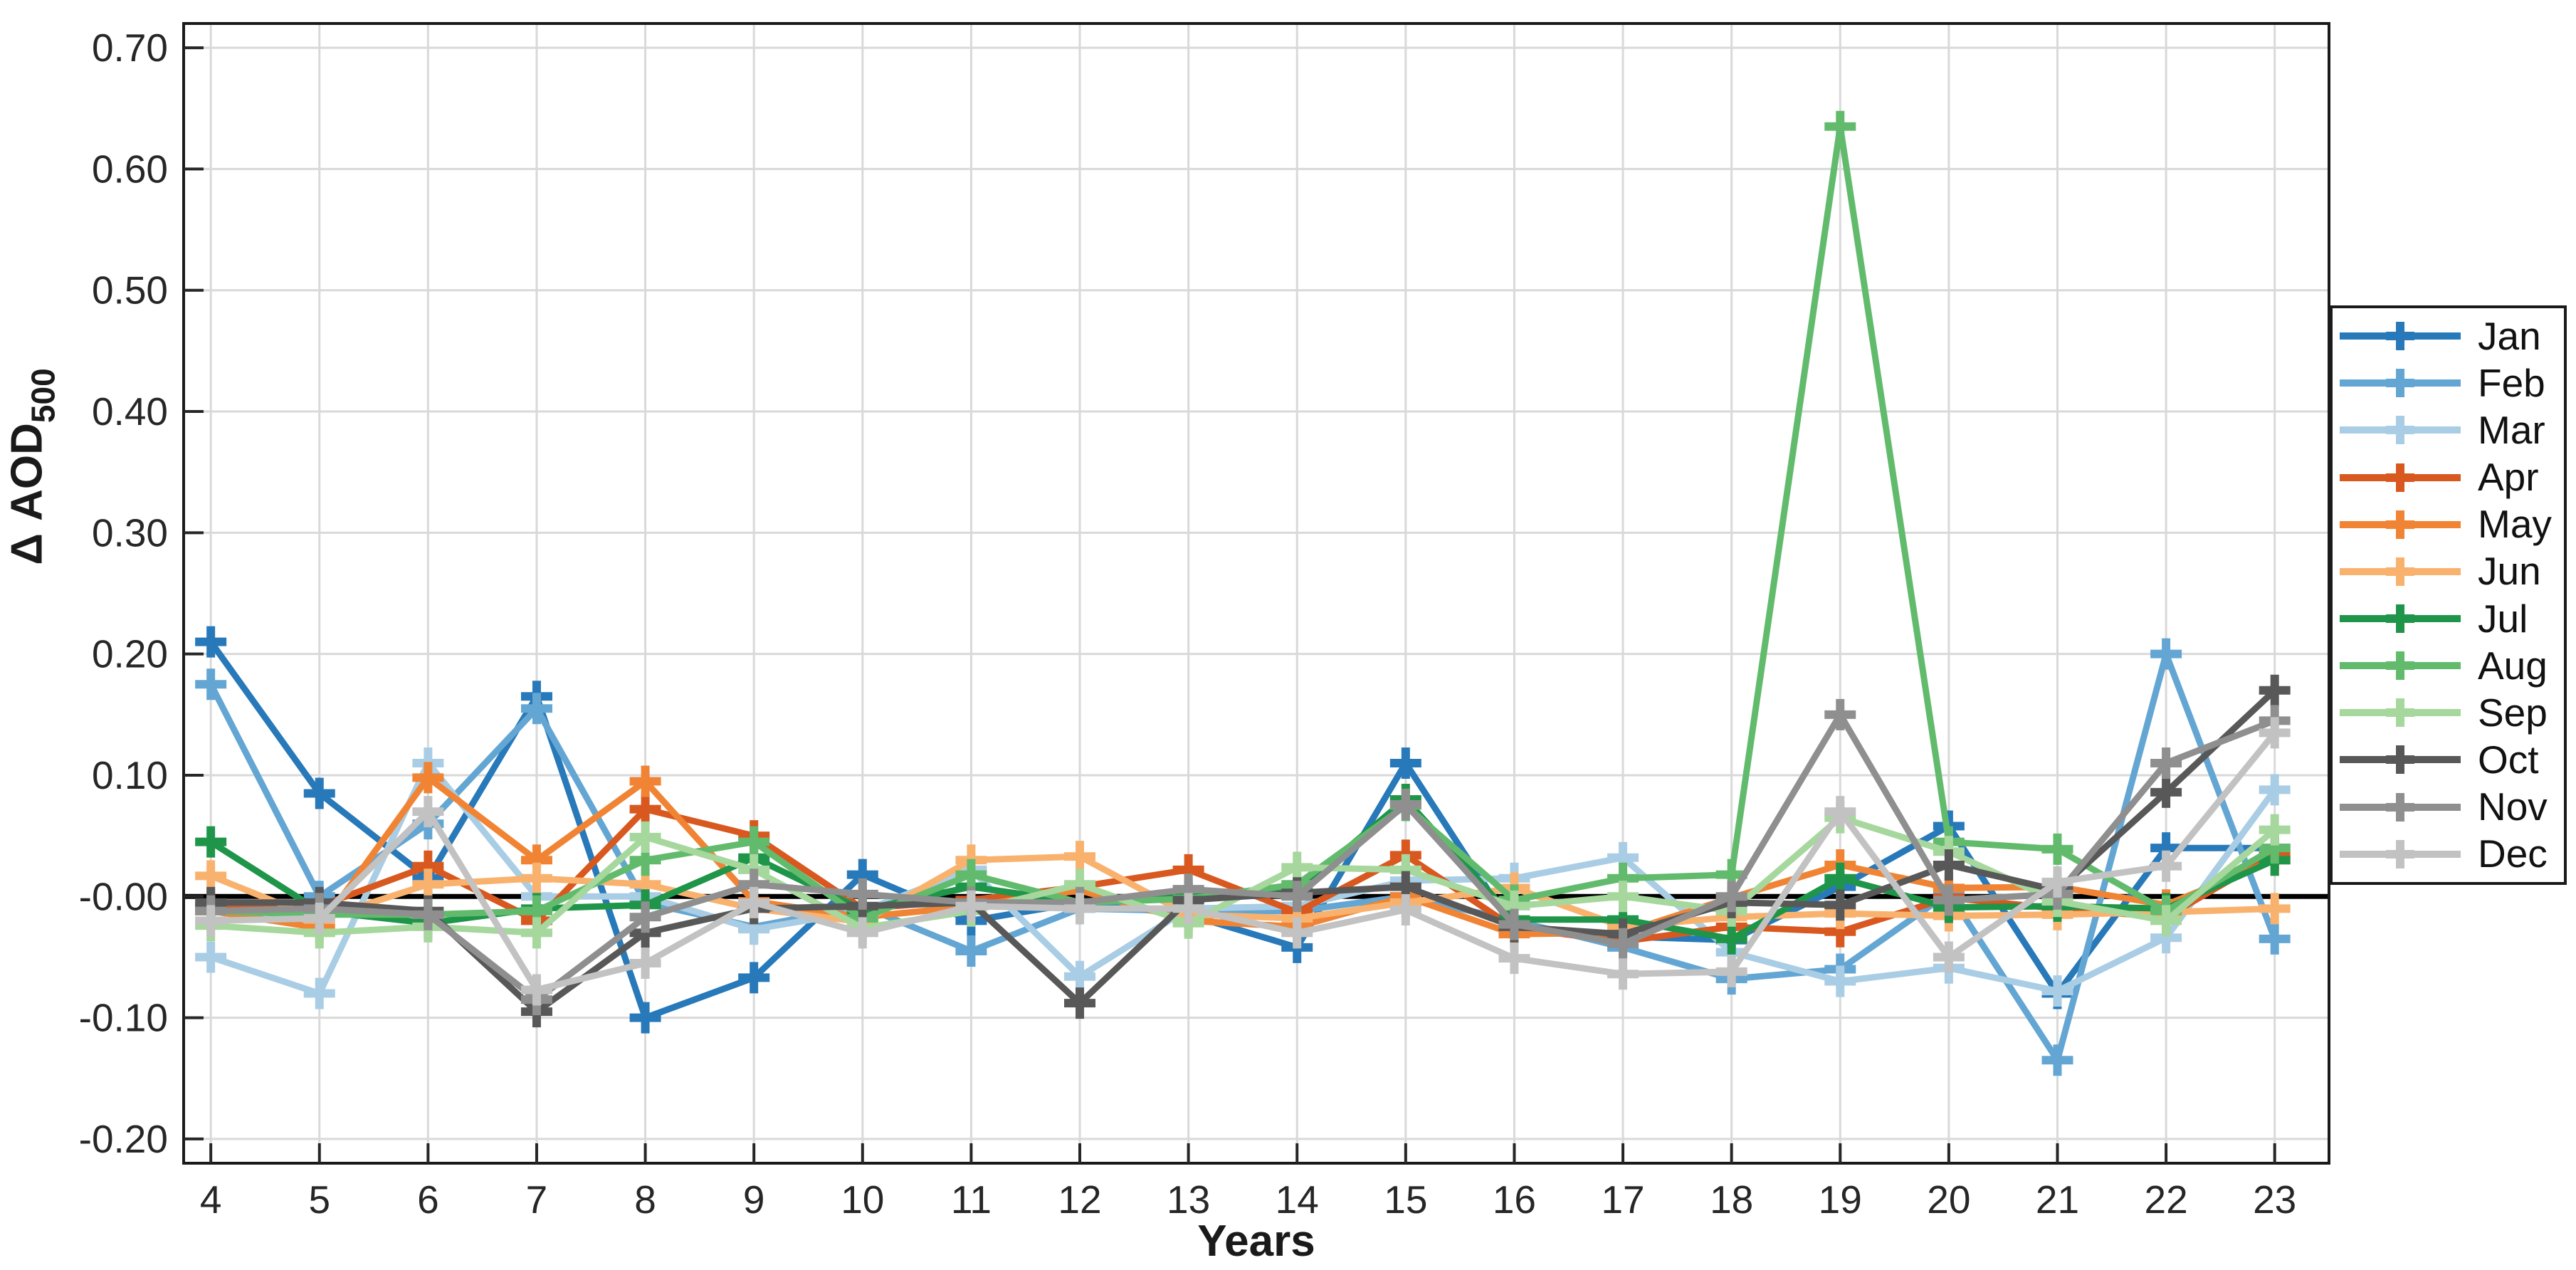 The image size is (2576, 1270). Describe the element at coordinates (1242, 891) in the screenshot. I see `series-line-jun` at that location.